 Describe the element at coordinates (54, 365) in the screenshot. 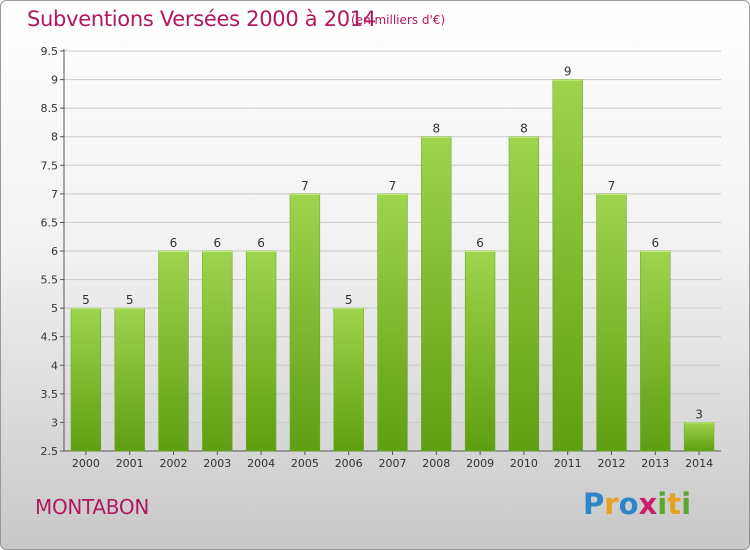

I see `y-tick-label: 4` at that location.